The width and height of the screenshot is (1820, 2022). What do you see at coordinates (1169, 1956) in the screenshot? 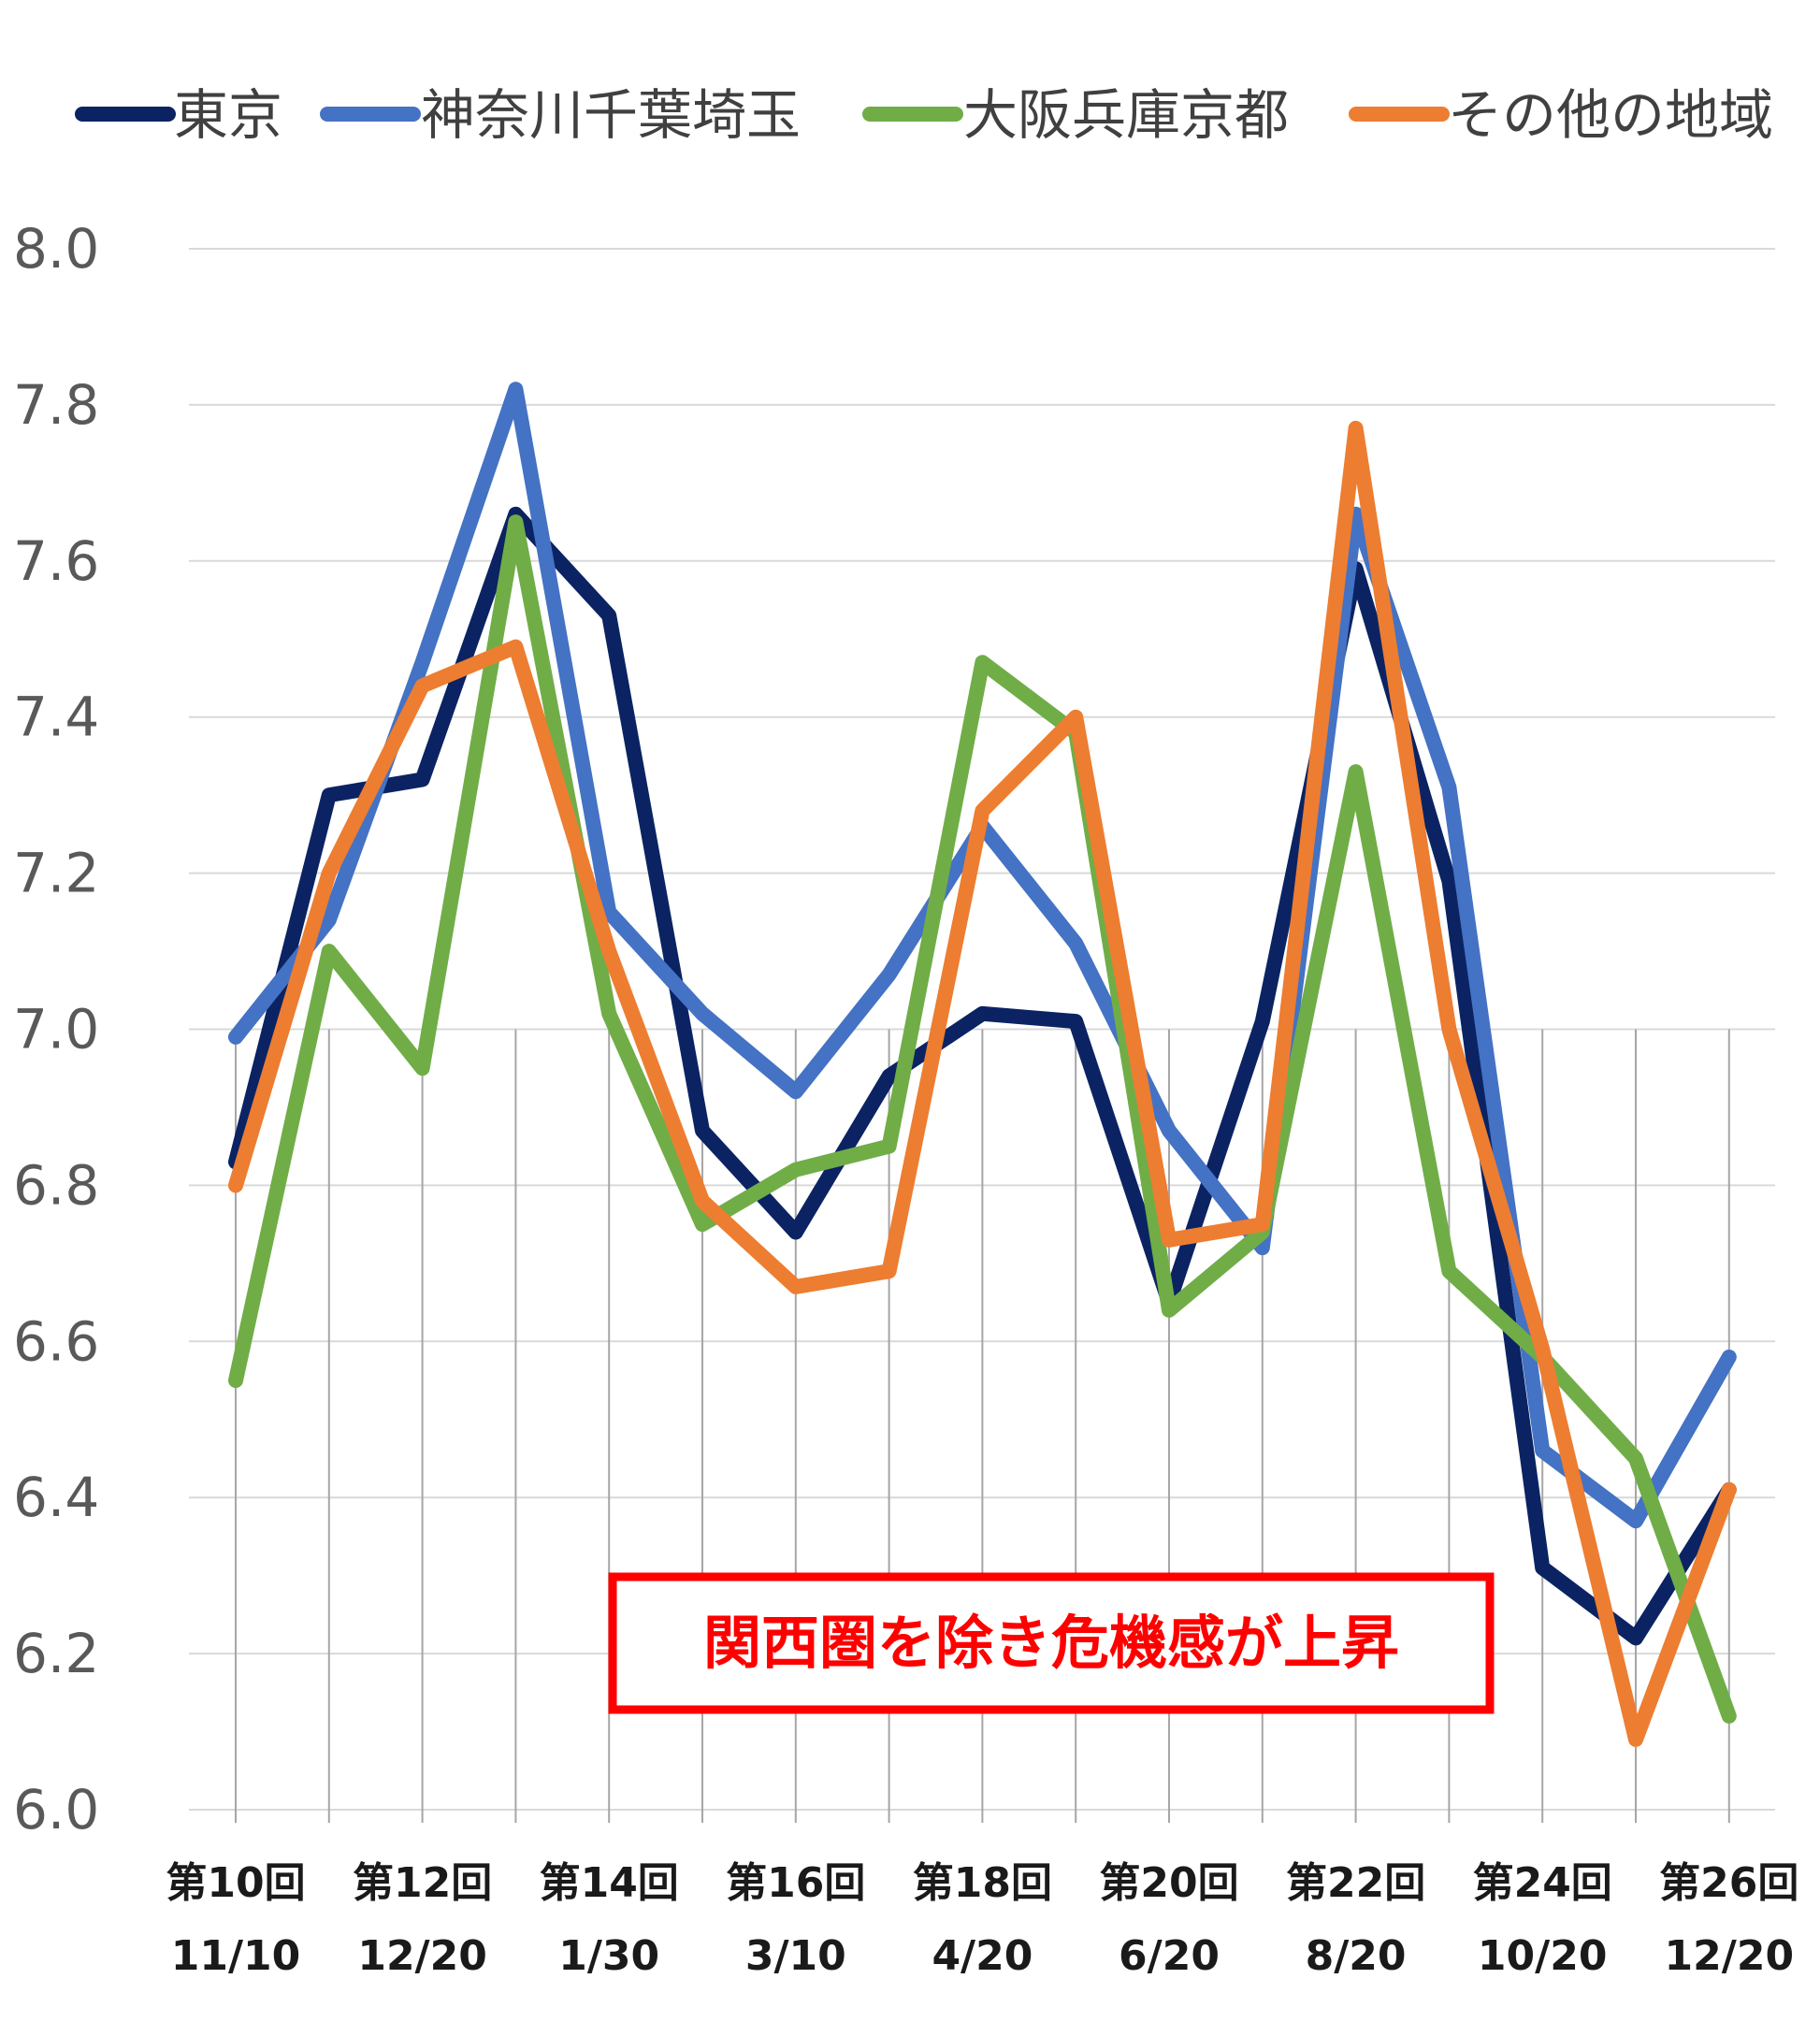
I see `x-tick-date: 6/20` at bounding box center [1169, 1956].